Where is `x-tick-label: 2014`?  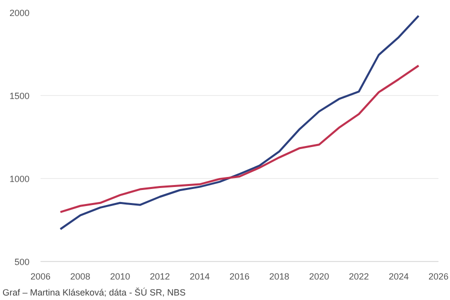 x-tick-label: 2014 is located at coordinates (200, 277).